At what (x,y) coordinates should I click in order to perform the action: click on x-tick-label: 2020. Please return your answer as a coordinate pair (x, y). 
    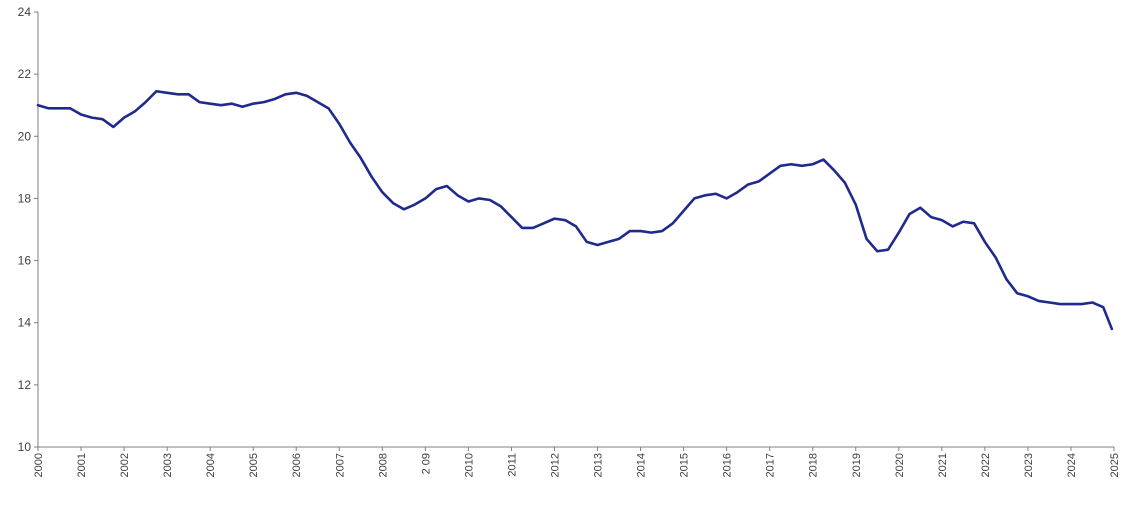
    Looking at the image, I should click on (900, 465).